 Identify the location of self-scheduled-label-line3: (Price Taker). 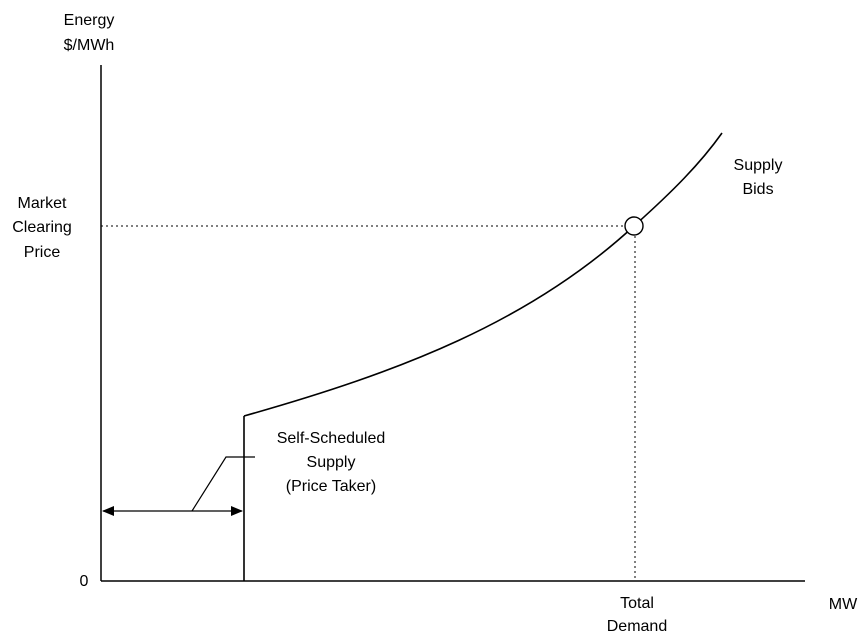
(331, 486).